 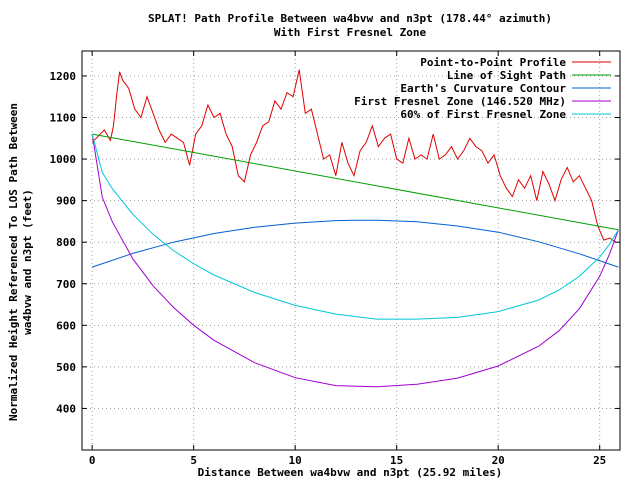 What do you see at coordinates (506, 75) in the screenshot?
I see `legend-label-line-of-sight-path: Line of Sight Path` at bounding box center [506, 75].